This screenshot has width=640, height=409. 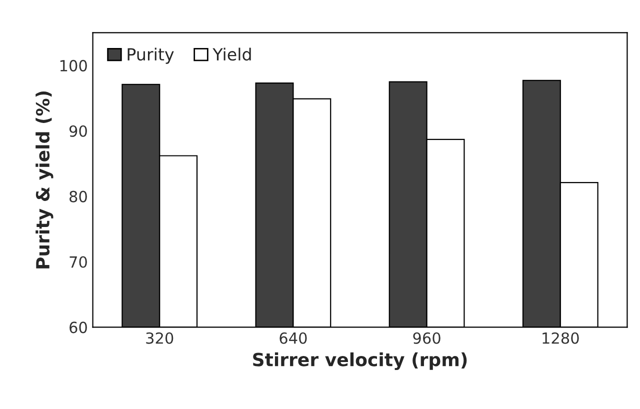 I want to click on y-tick-label: 100, so click(x=73, y=66).